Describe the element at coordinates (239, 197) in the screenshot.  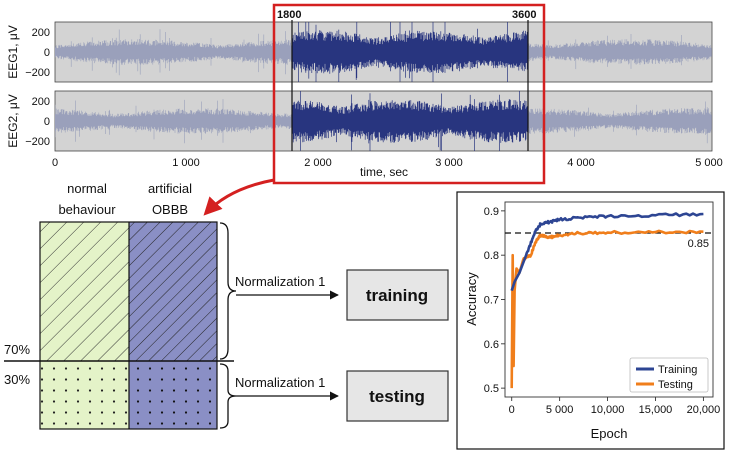
I see `selection-arrow` at that location.